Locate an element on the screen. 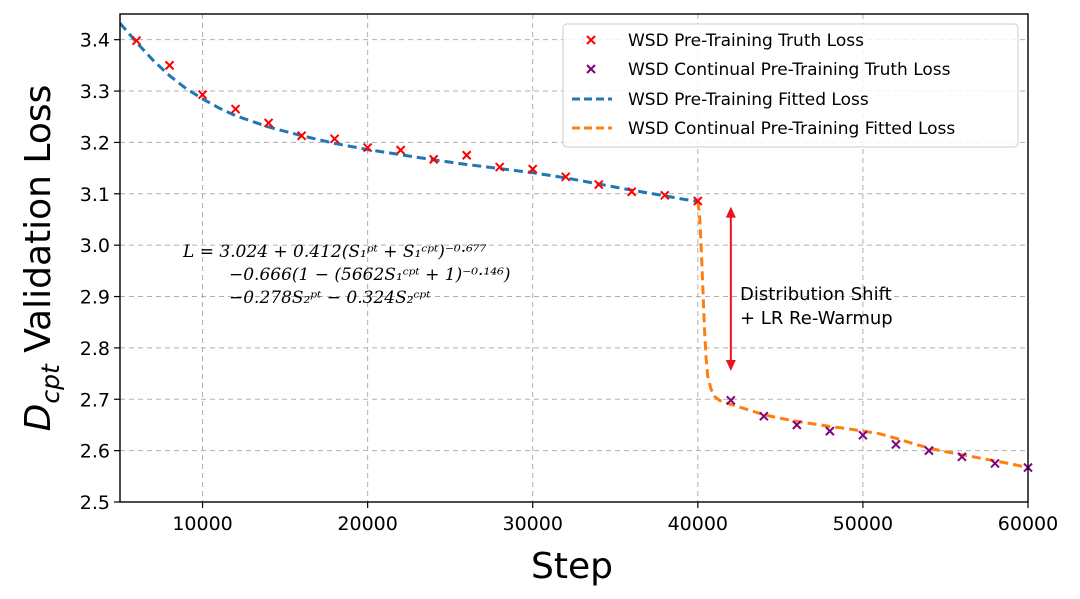 This screenshot has width=1080, height=599. y-tick-label: 3.1 is located at coordinates (95, 195).